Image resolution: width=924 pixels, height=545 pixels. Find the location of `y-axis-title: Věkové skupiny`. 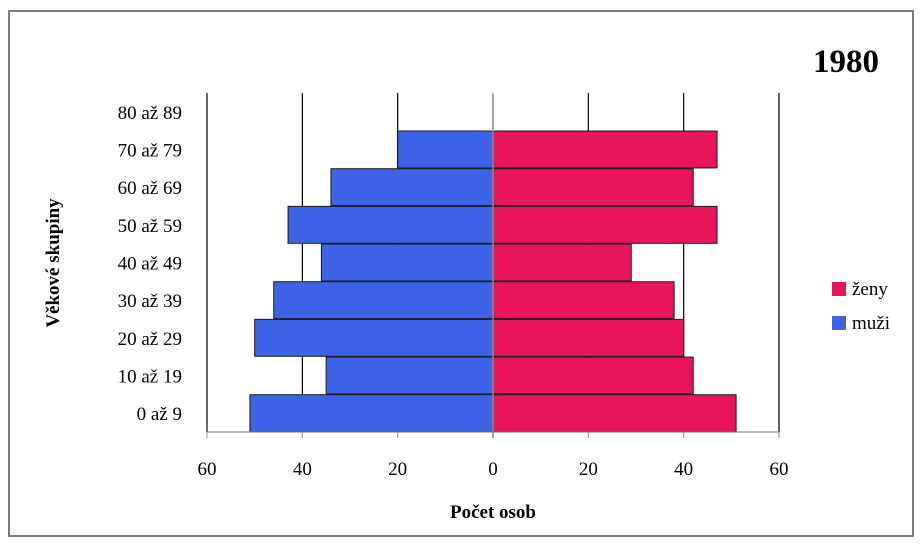

y-axis-title: Věkové skupiny is located at coordinates (53, 263).